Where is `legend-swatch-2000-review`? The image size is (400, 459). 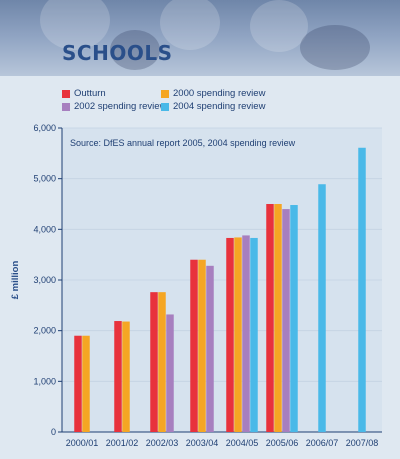
legend-swatch-2000-review is located at coordinates (165, 93).